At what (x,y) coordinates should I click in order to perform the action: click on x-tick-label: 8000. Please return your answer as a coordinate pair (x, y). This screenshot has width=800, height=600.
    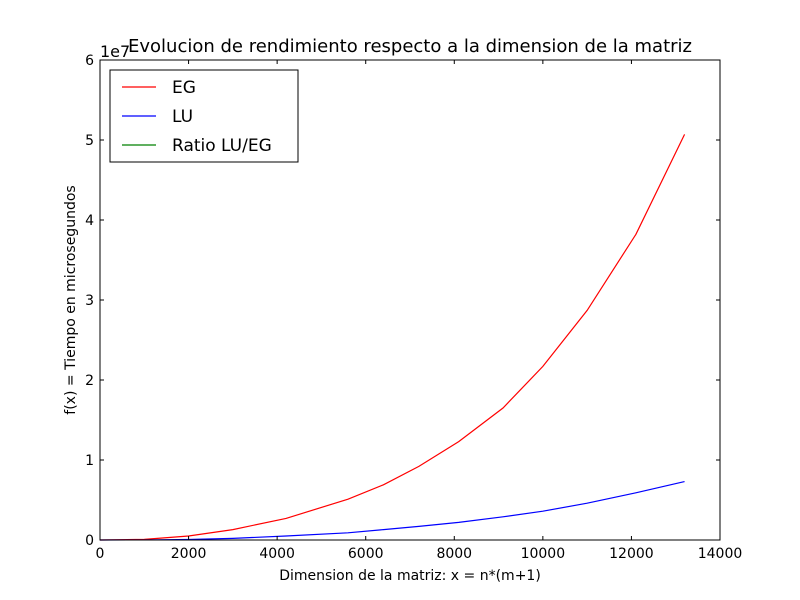
    Looking at the image, I should click on (454, 554).